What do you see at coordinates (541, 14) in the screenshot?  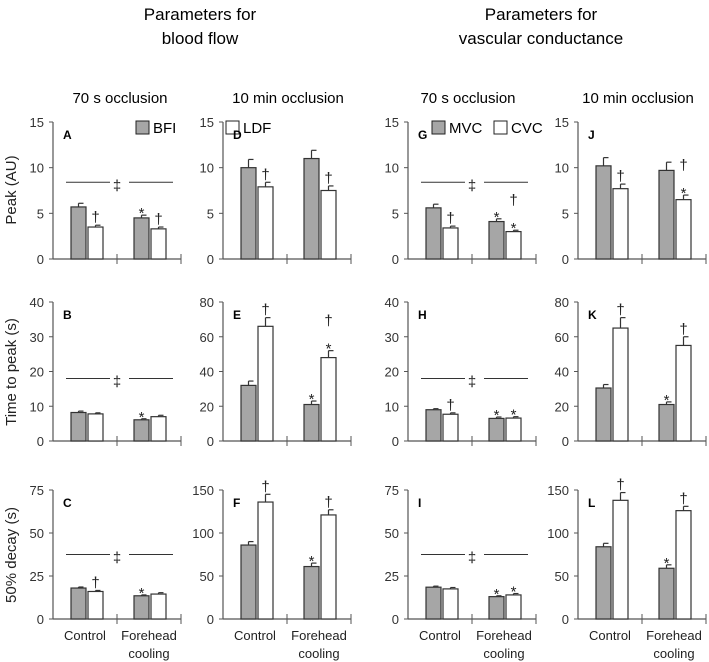 I see `header-right-line1: Parameters for` at bounding box center [541, 14].